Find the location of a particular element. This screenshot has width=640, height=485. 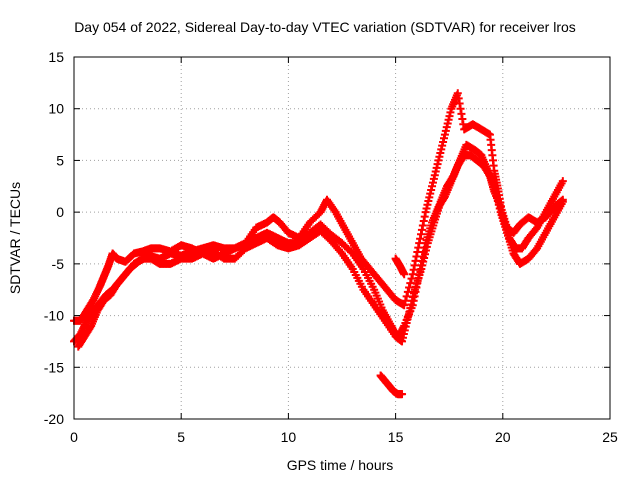

x-tick-label: 10 is located at coordinates (289, 437).